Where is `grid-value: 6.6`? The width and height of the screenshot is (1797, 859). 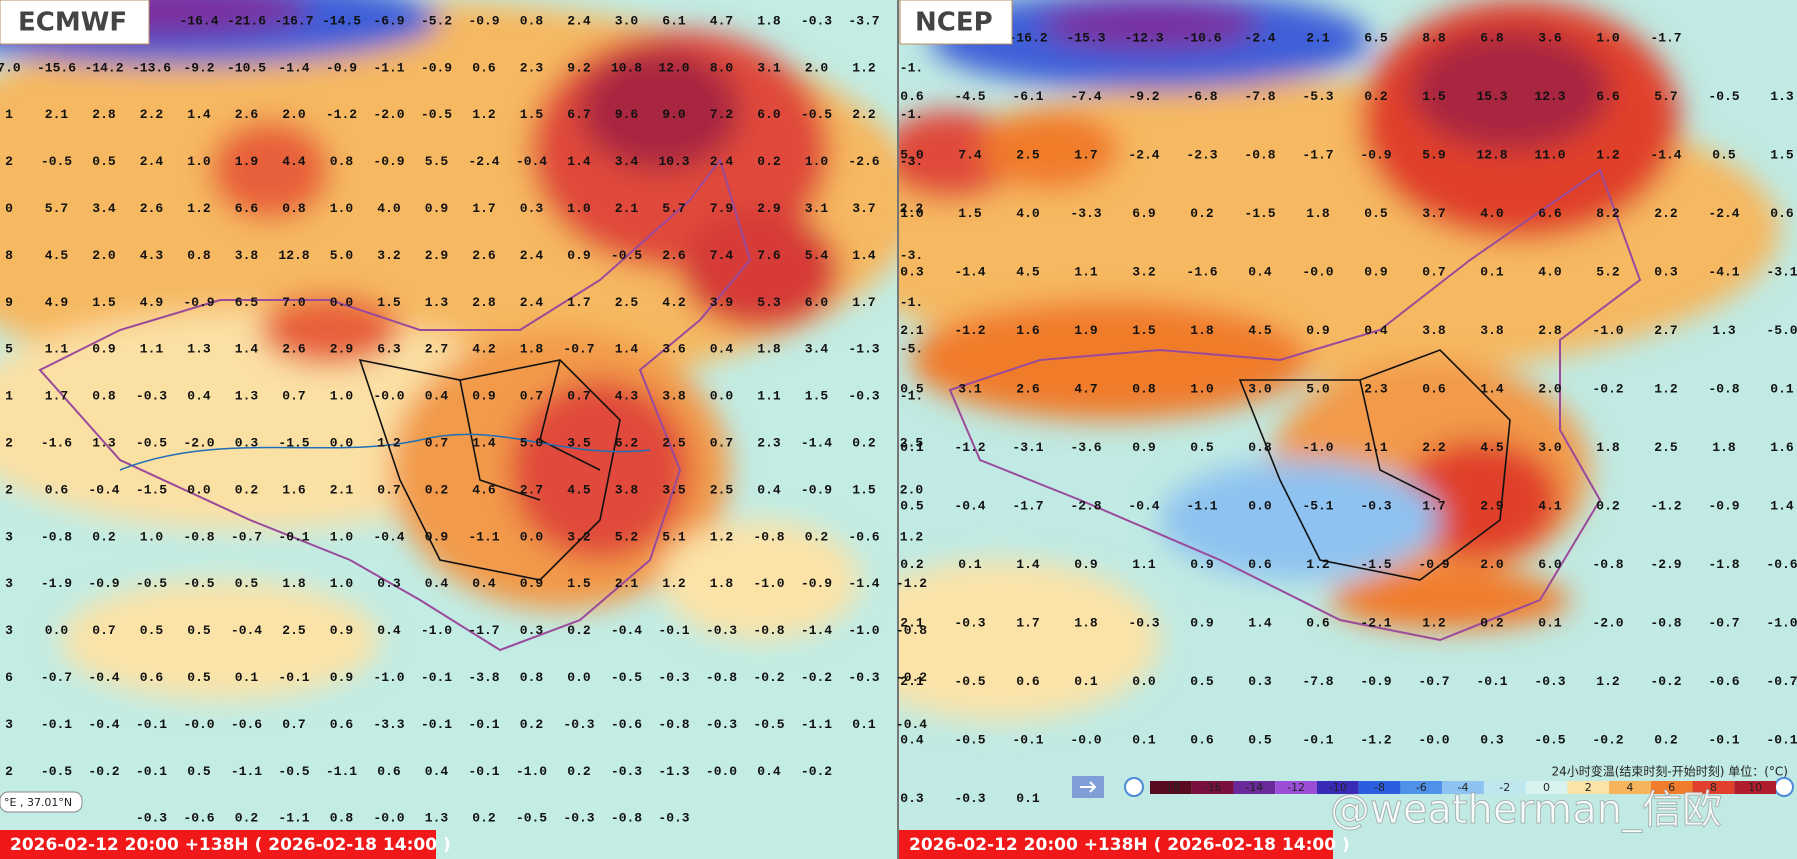
grid-value: 6.6 is located at coordinates (1608, 96).